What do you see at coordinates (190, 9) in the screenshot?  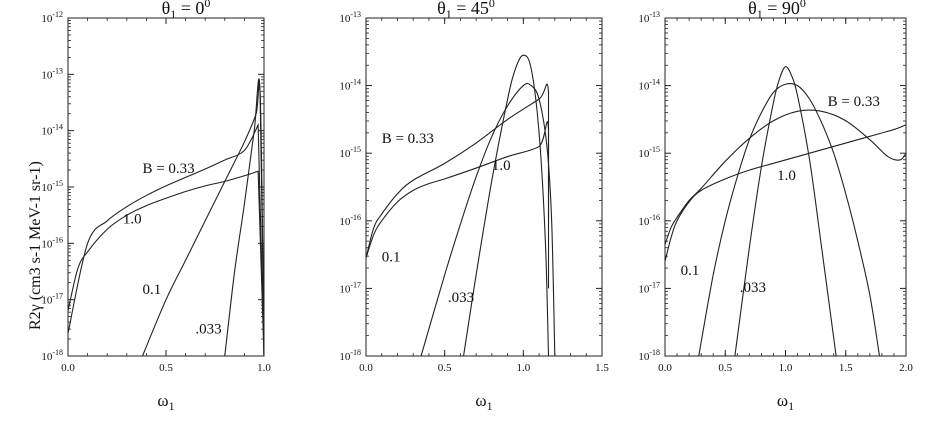 I see `panel-title-value: = 0` at bounding box center [190, 9].